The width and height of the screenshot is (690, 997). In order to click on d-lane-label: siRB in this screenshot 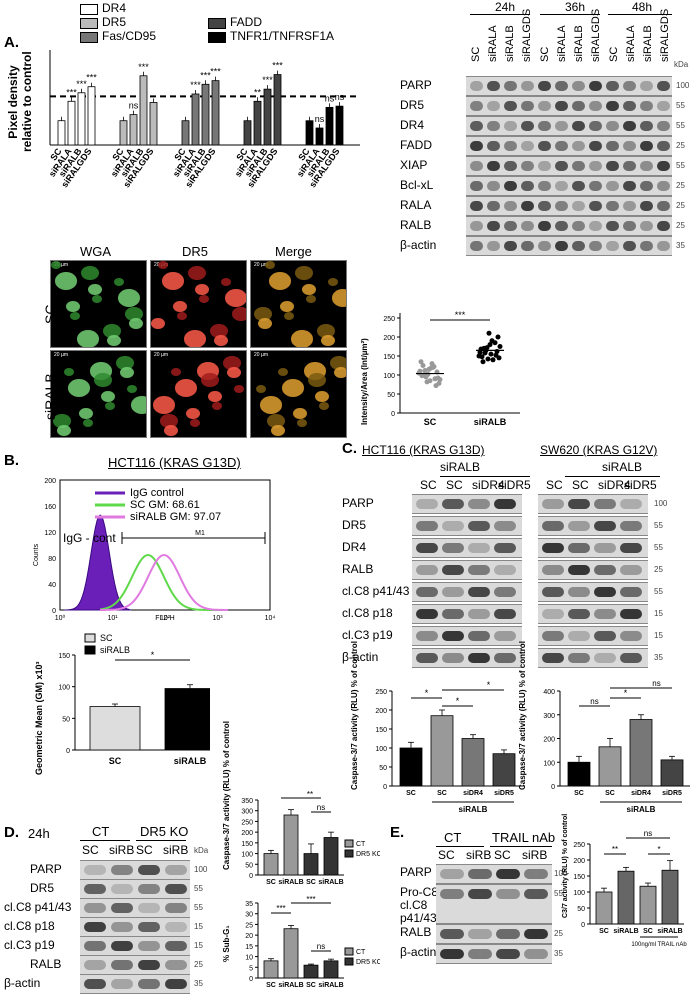, I will do `click(122, 850)`.